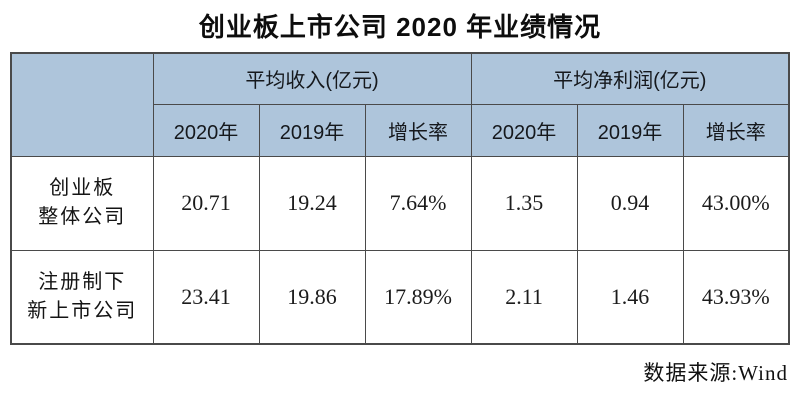 The image size is (800, 400). I want to click on table-cell: 1.35, so click(524, 203).